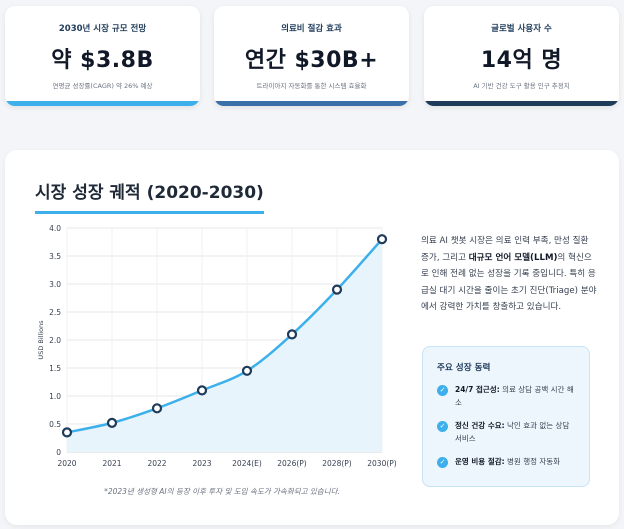 This screenshot has width=624, height=529. I want to click on stat-value: 연간 $30B+, so click(311, 60).